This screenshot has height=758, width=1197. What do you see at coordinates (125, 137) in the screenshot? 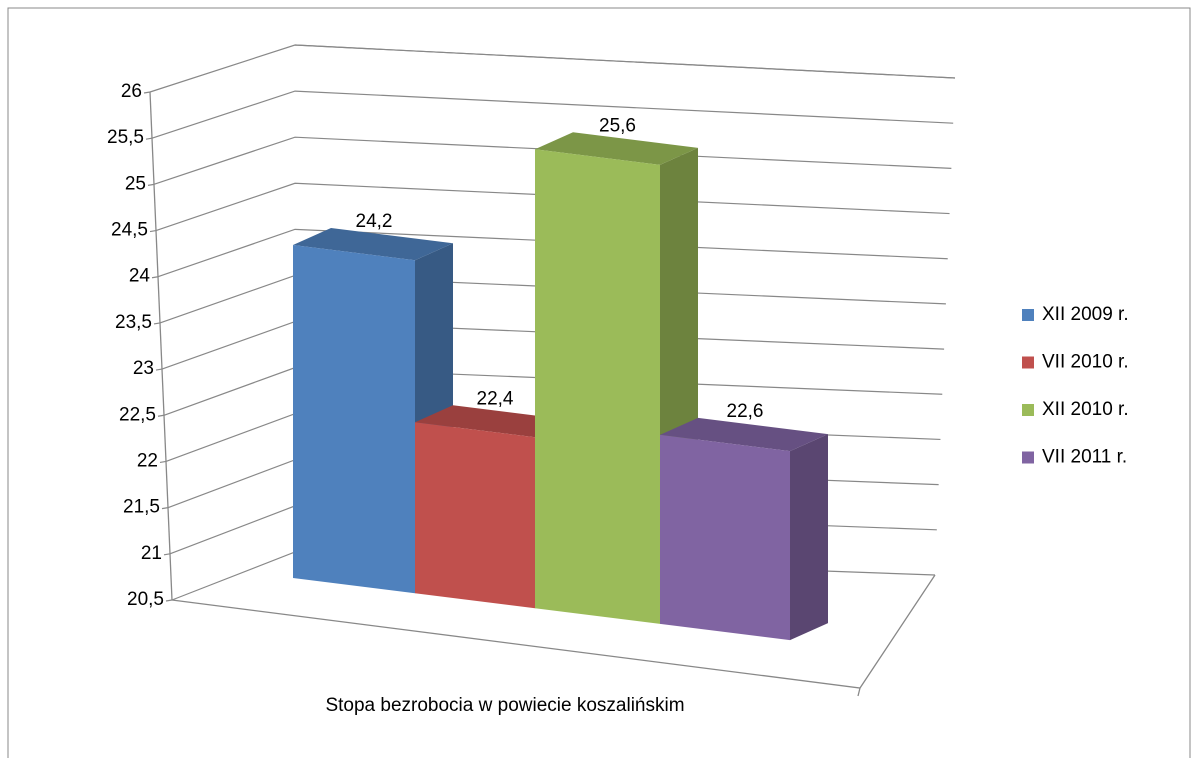
I see `y-tick-label: 25,5` at bounding box center [125, 137].